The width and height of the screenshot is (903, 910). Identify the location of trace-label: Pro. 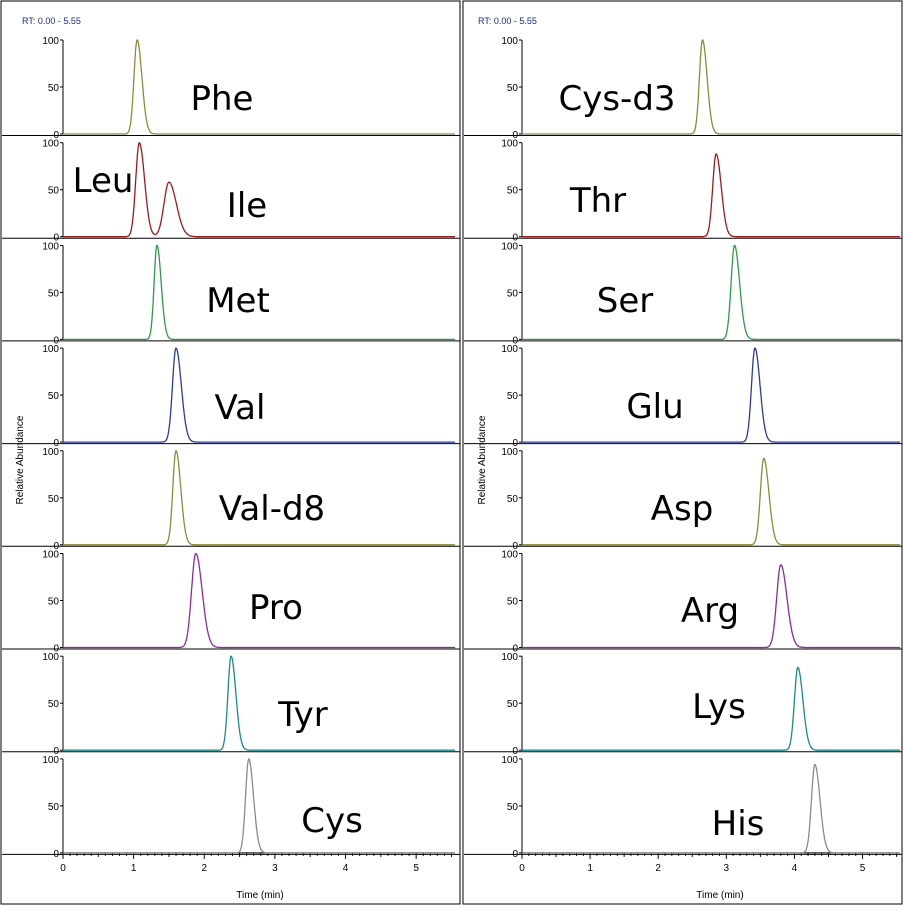
(276, 608).